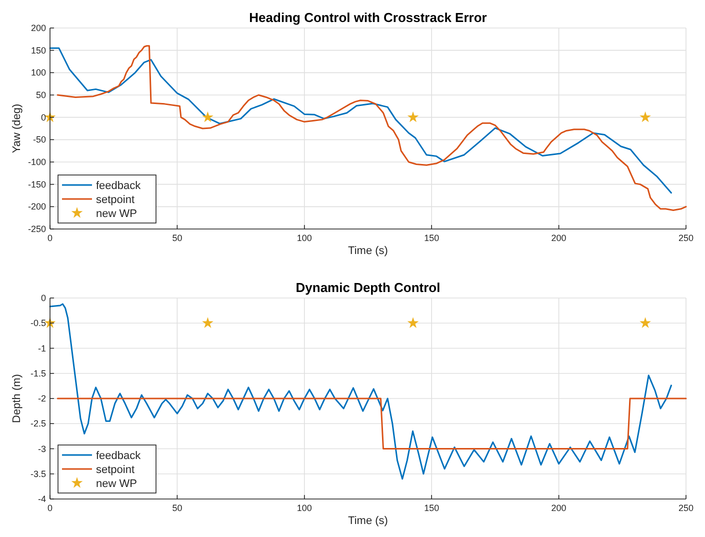  Describe the element at coordinates (42, 399) in the screenshot. I see `y-tick-label: -2` at that location.